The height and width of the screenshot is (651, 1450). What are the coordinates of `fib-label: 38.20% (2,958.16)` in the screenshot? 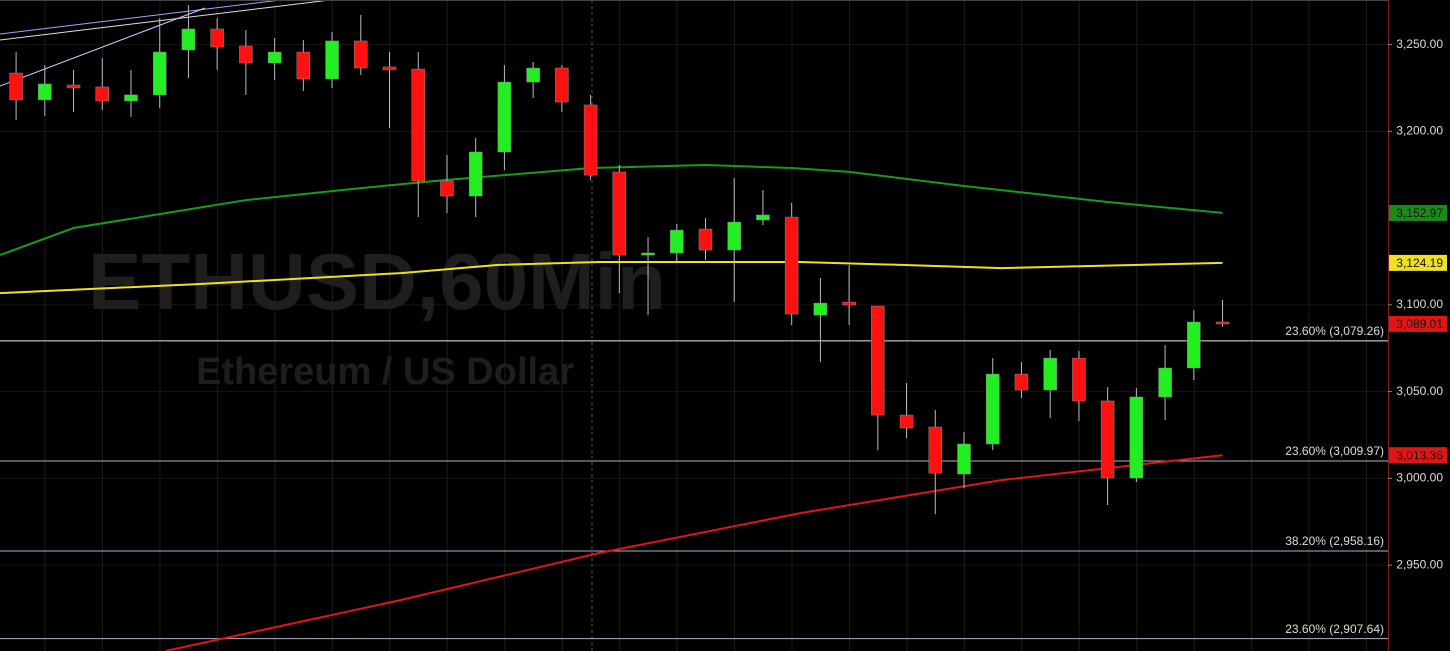 It's located at (1334, 541).